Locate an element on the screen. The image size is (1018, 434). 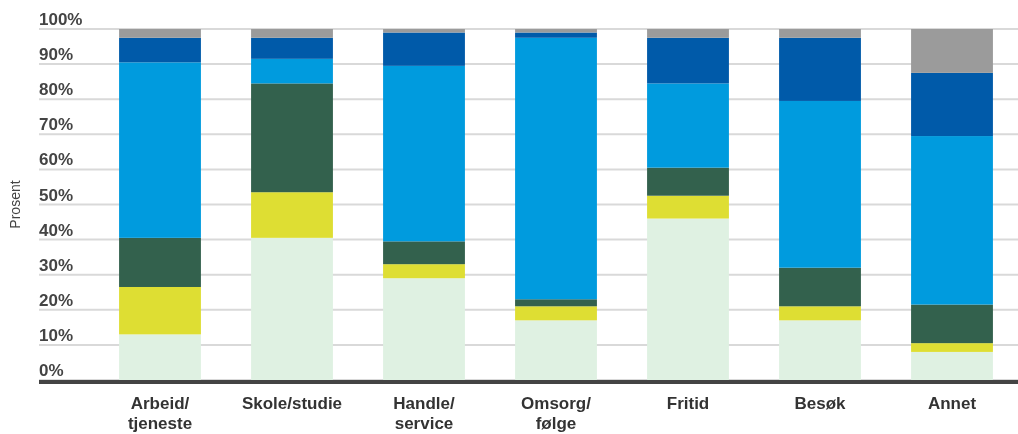
y-tick-label: 80% is located at coordinates (56, 90).